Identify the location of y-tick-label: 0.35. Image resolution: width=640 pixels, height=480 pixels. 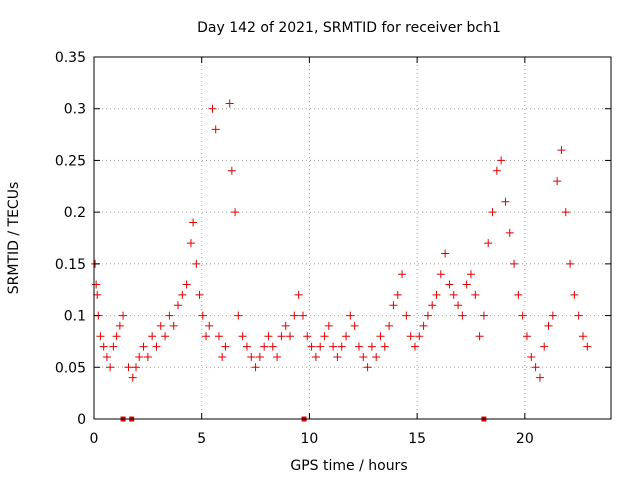
(70, 58).